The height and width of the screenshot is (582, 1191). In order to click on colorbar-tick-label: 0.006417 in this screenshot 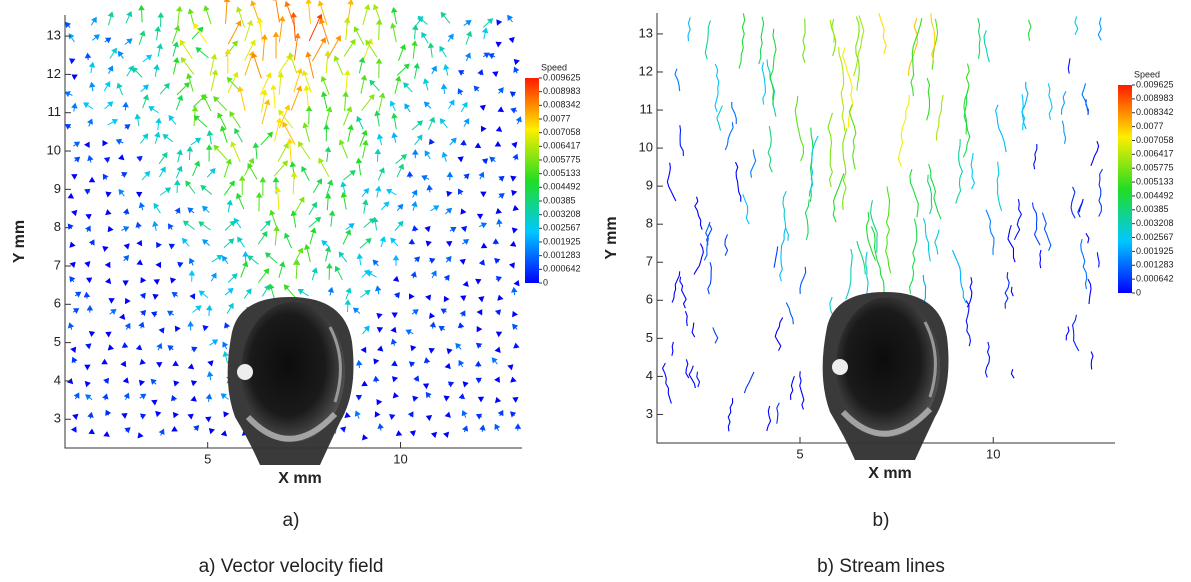, I will do `click(1155, 154)`.